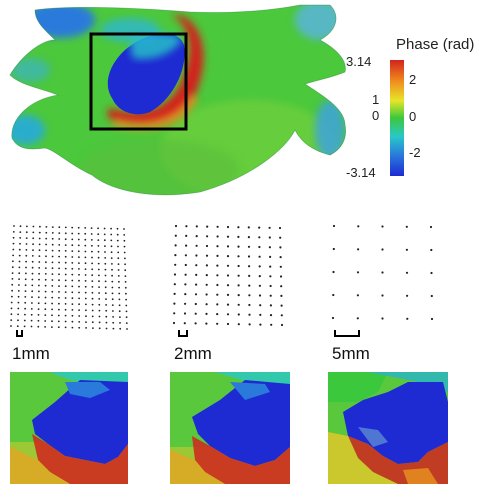 This screenshot has width=498, height=490. What do you see at coordinates (359, 61) in the screenshot?
I see `colorbar-max-label: 3.14` at bounding box center [359, 61].